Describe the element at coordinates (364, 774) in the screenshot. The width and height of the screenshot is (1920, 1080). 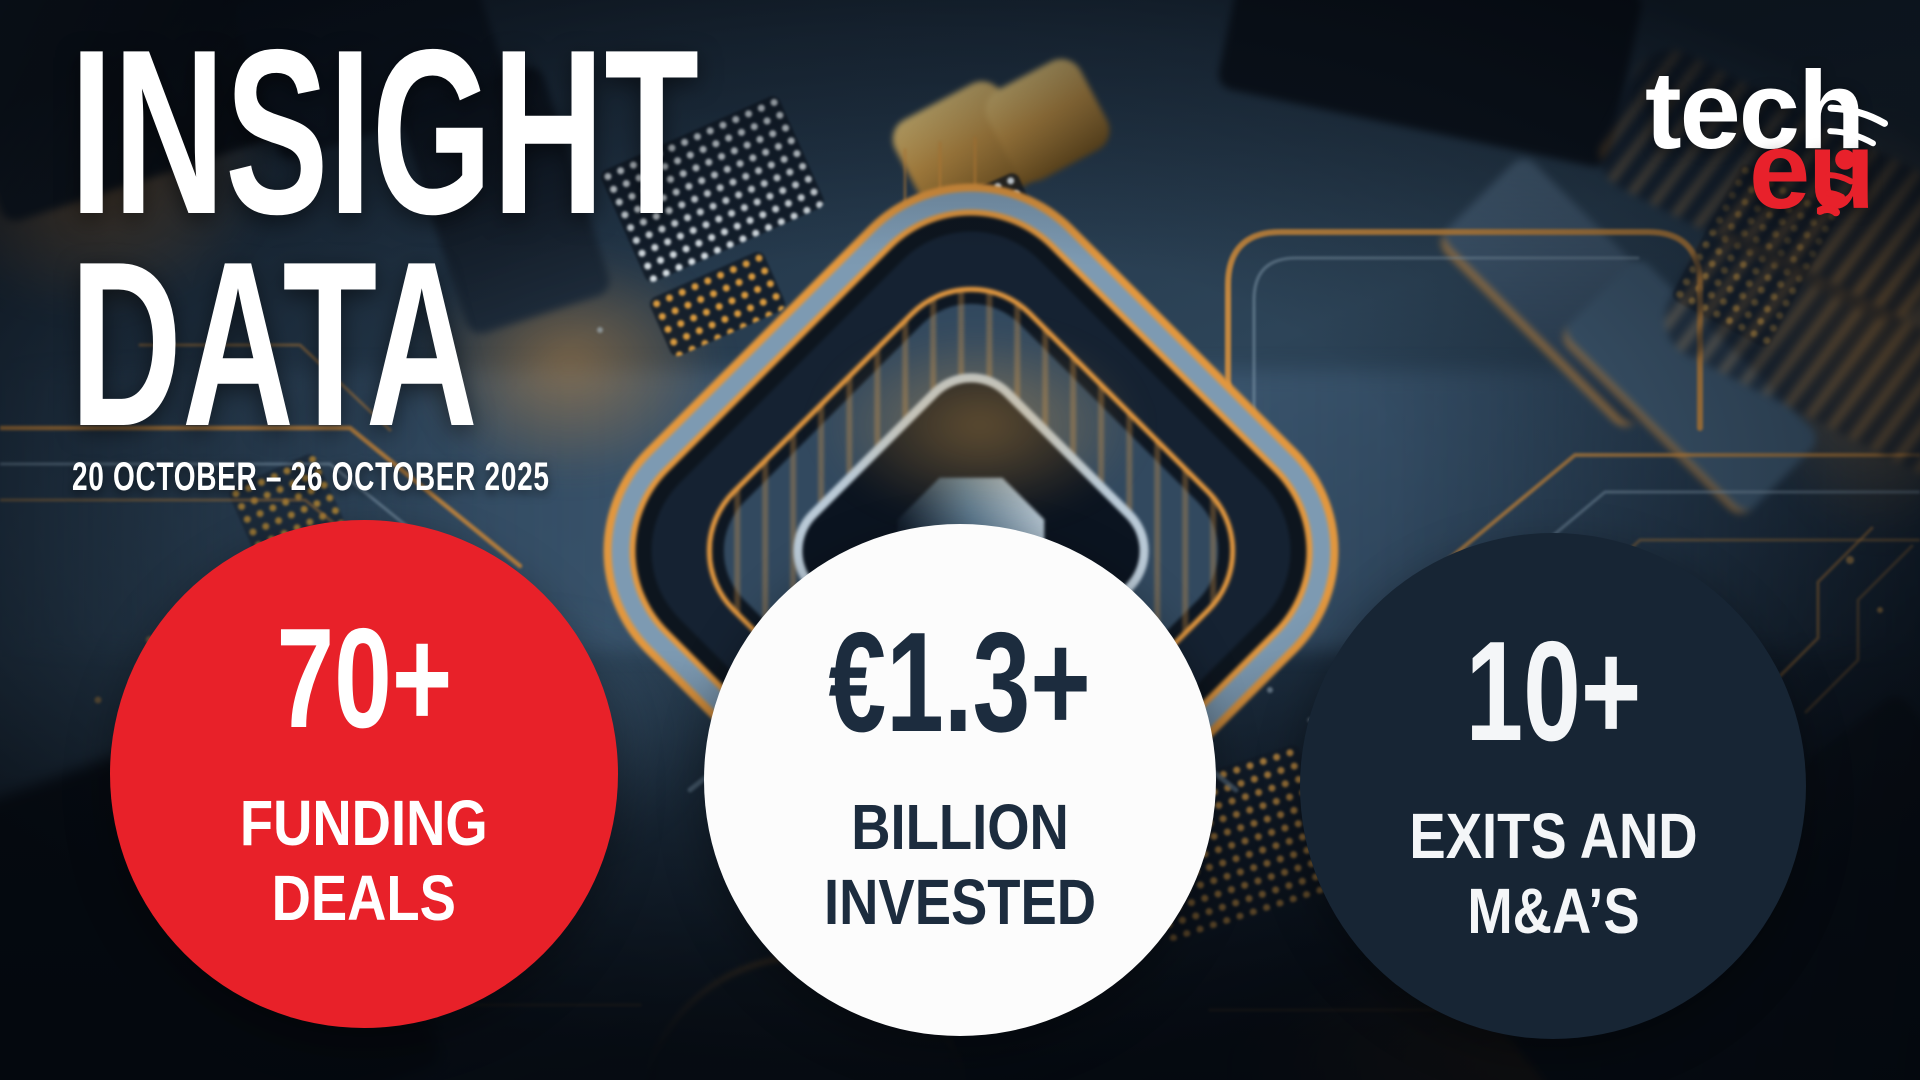
I see `stat-circle-funding-deals: 70+ FUNDING DEALS` at that location.